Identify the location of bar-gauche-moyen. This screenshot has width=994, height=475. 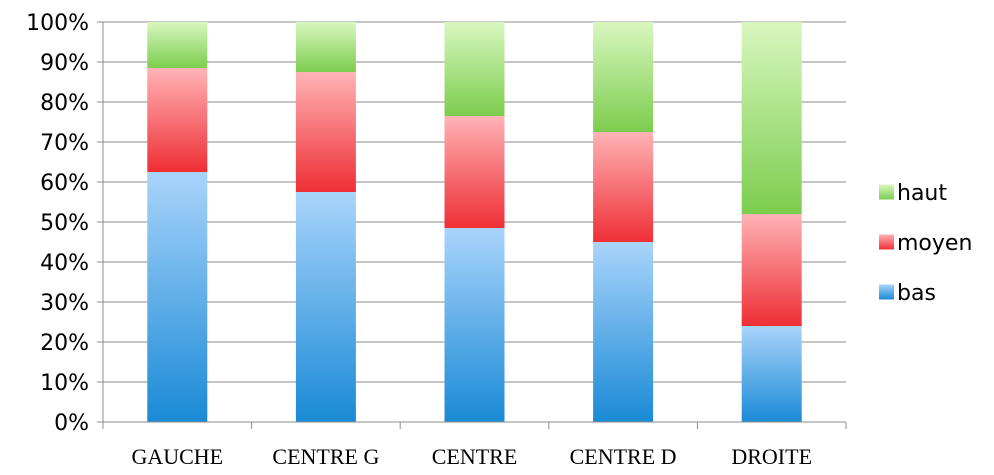
(177, 120).